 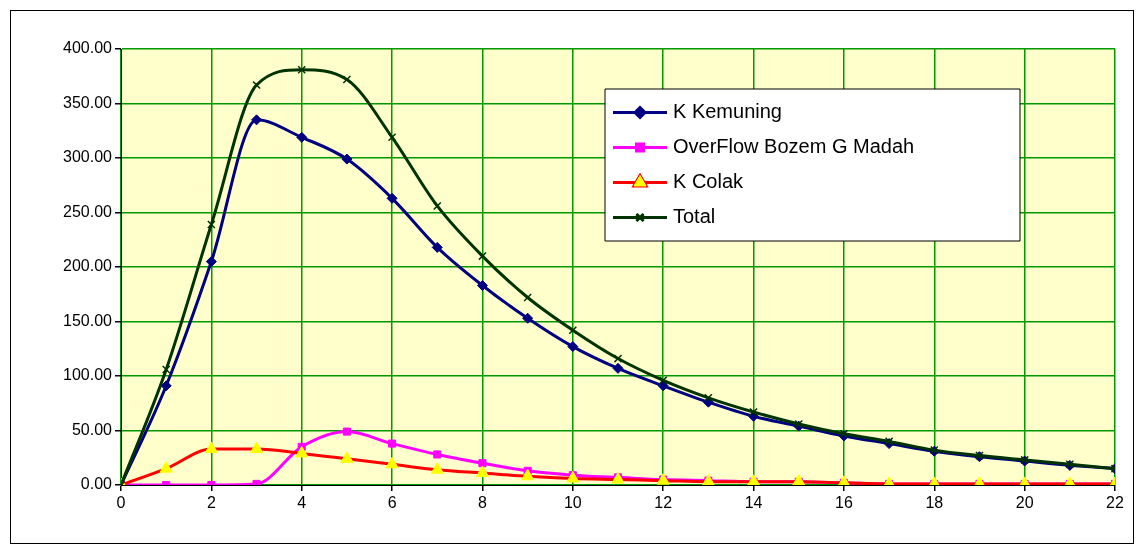 What do you see at coordinates (794, 146) in the screenshot?
I see `legend-label: OverFlow Bozem G Madah` at bounding box center [794, 146].